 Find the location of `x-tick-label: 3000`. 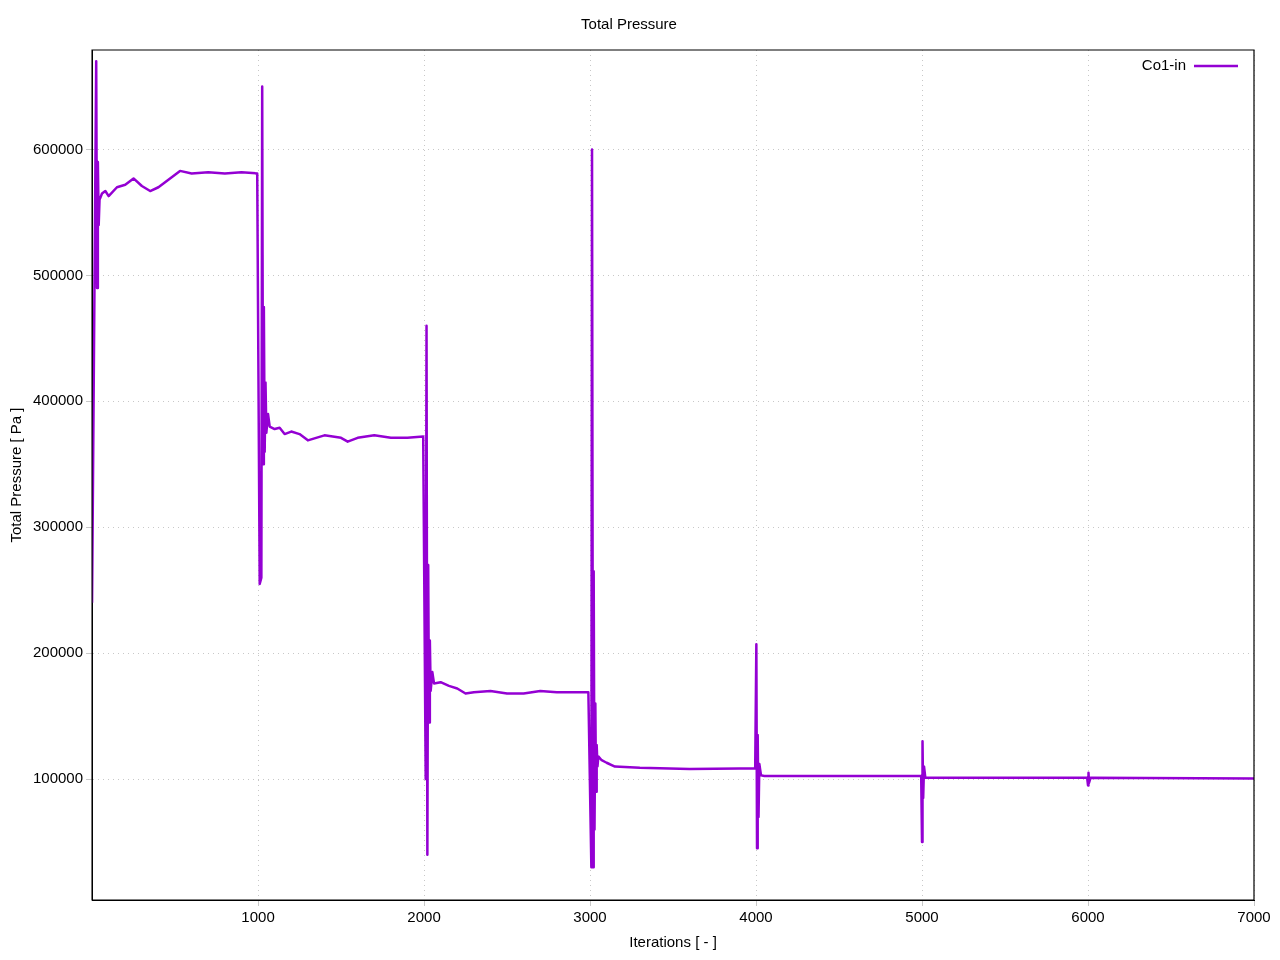

x-tick-label: 3000 is located at coordinates (590, 917).